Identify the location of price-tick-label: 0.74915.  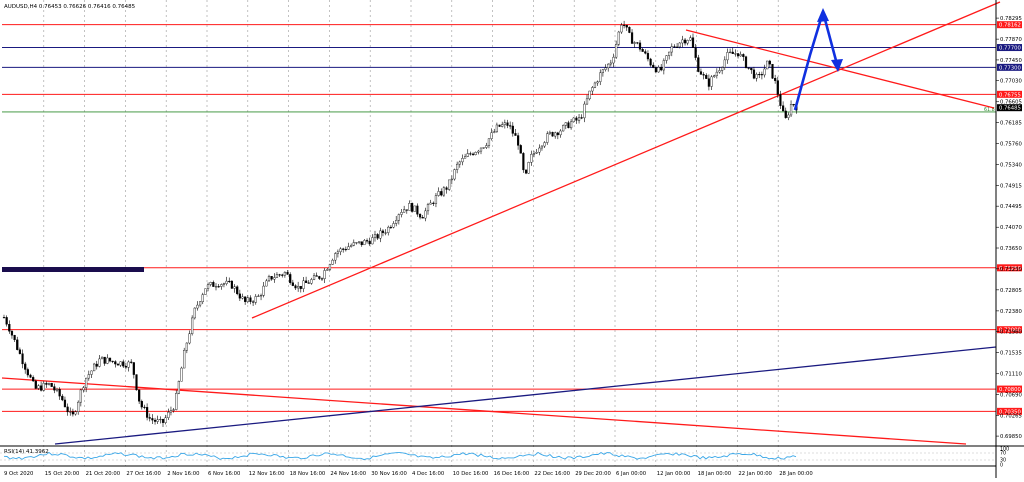
(1011, 186).